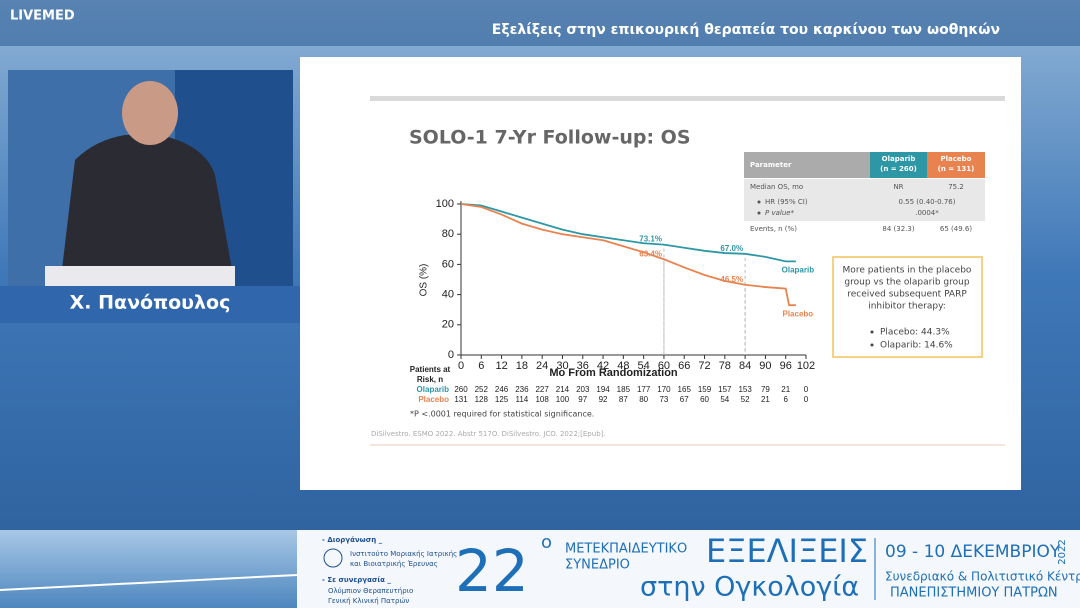 The height and width of the screenshot is (612, 1080). What do you see at coordinates (542, 399) in the screenshot?
I see `risk-count: 108` at bounding box center [542, 399].